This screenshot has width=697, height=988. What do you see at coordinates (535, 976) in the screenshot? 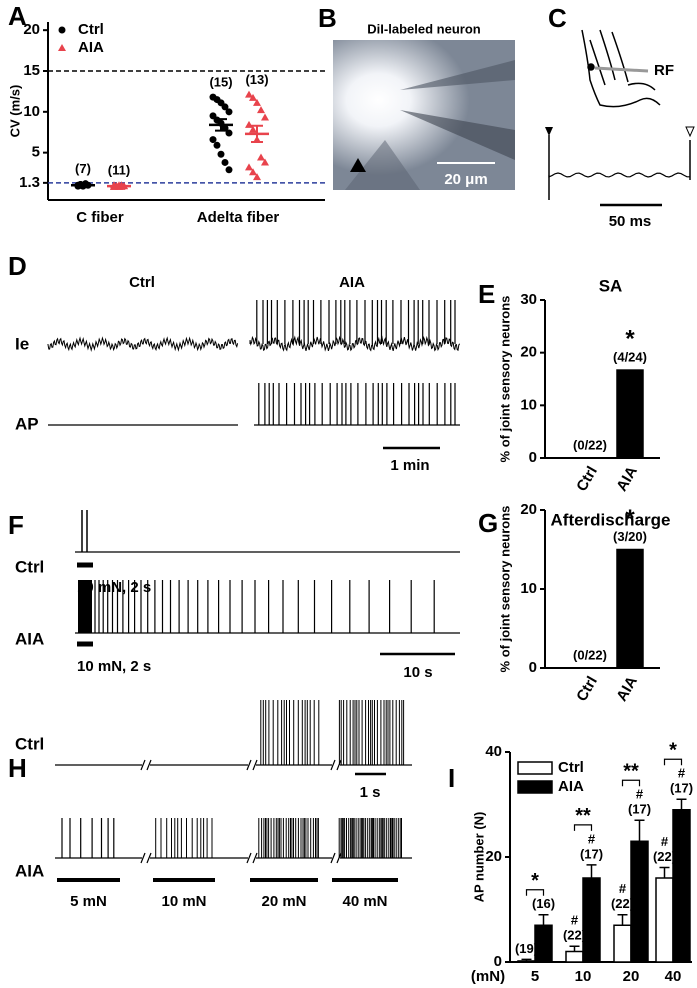
I see `x-tick-label: 5` at bounding box center [535, 976].